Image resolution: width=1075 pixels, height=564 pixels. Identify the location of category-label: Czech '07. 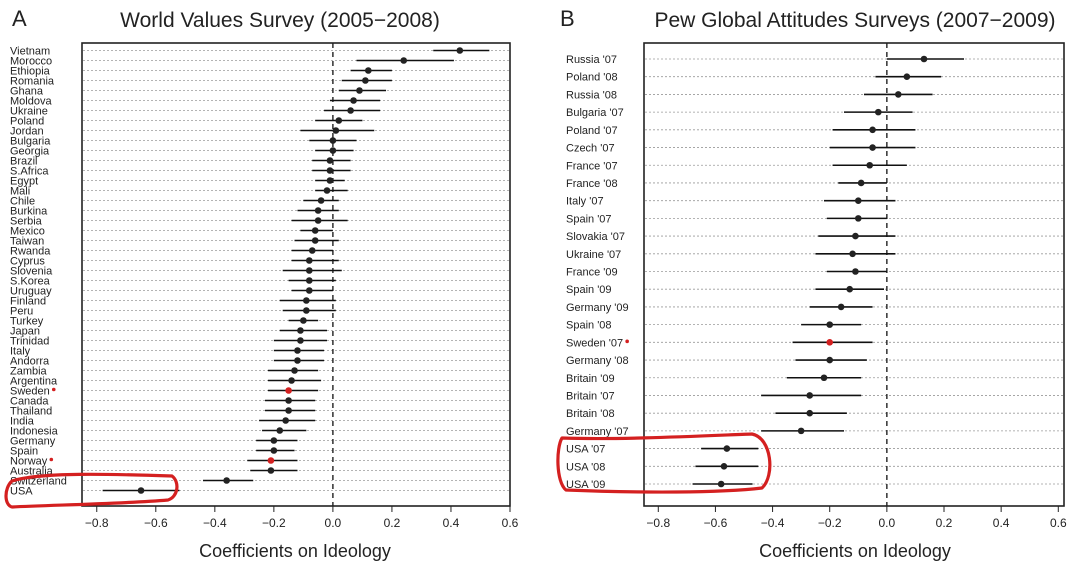
(590, 149).